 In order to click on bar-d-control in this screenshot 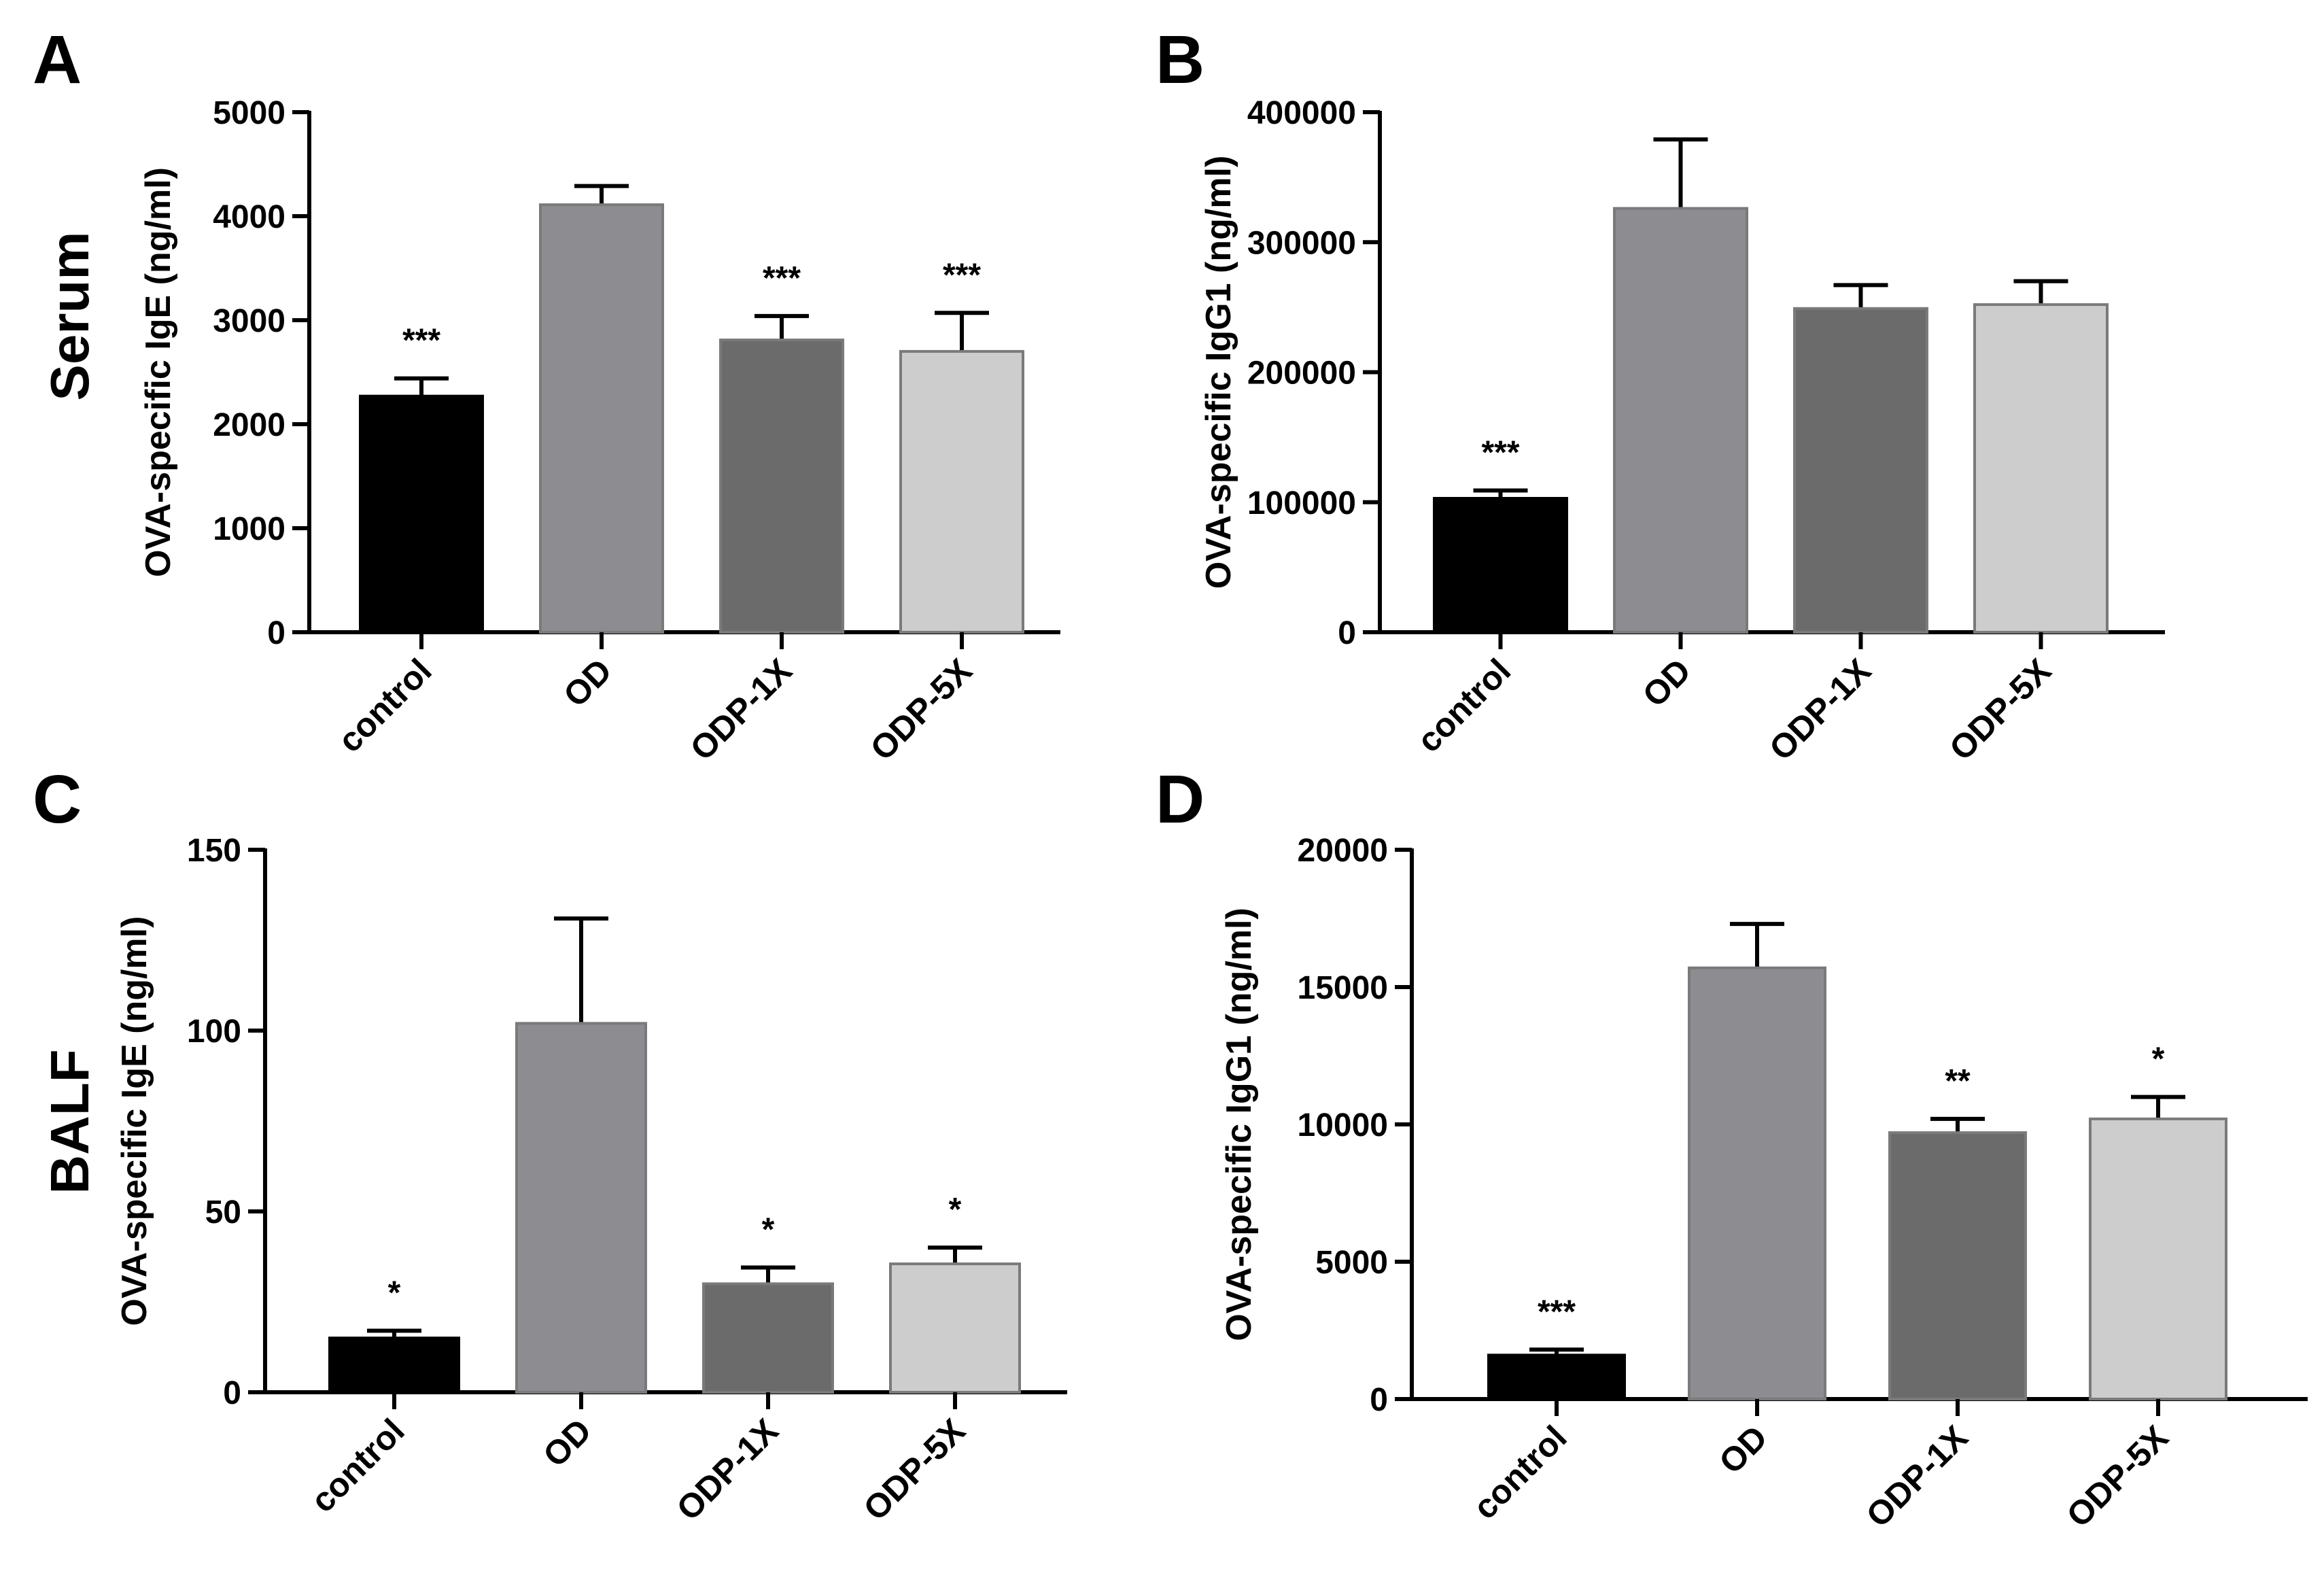, I will do `click(1556, 1377)`.